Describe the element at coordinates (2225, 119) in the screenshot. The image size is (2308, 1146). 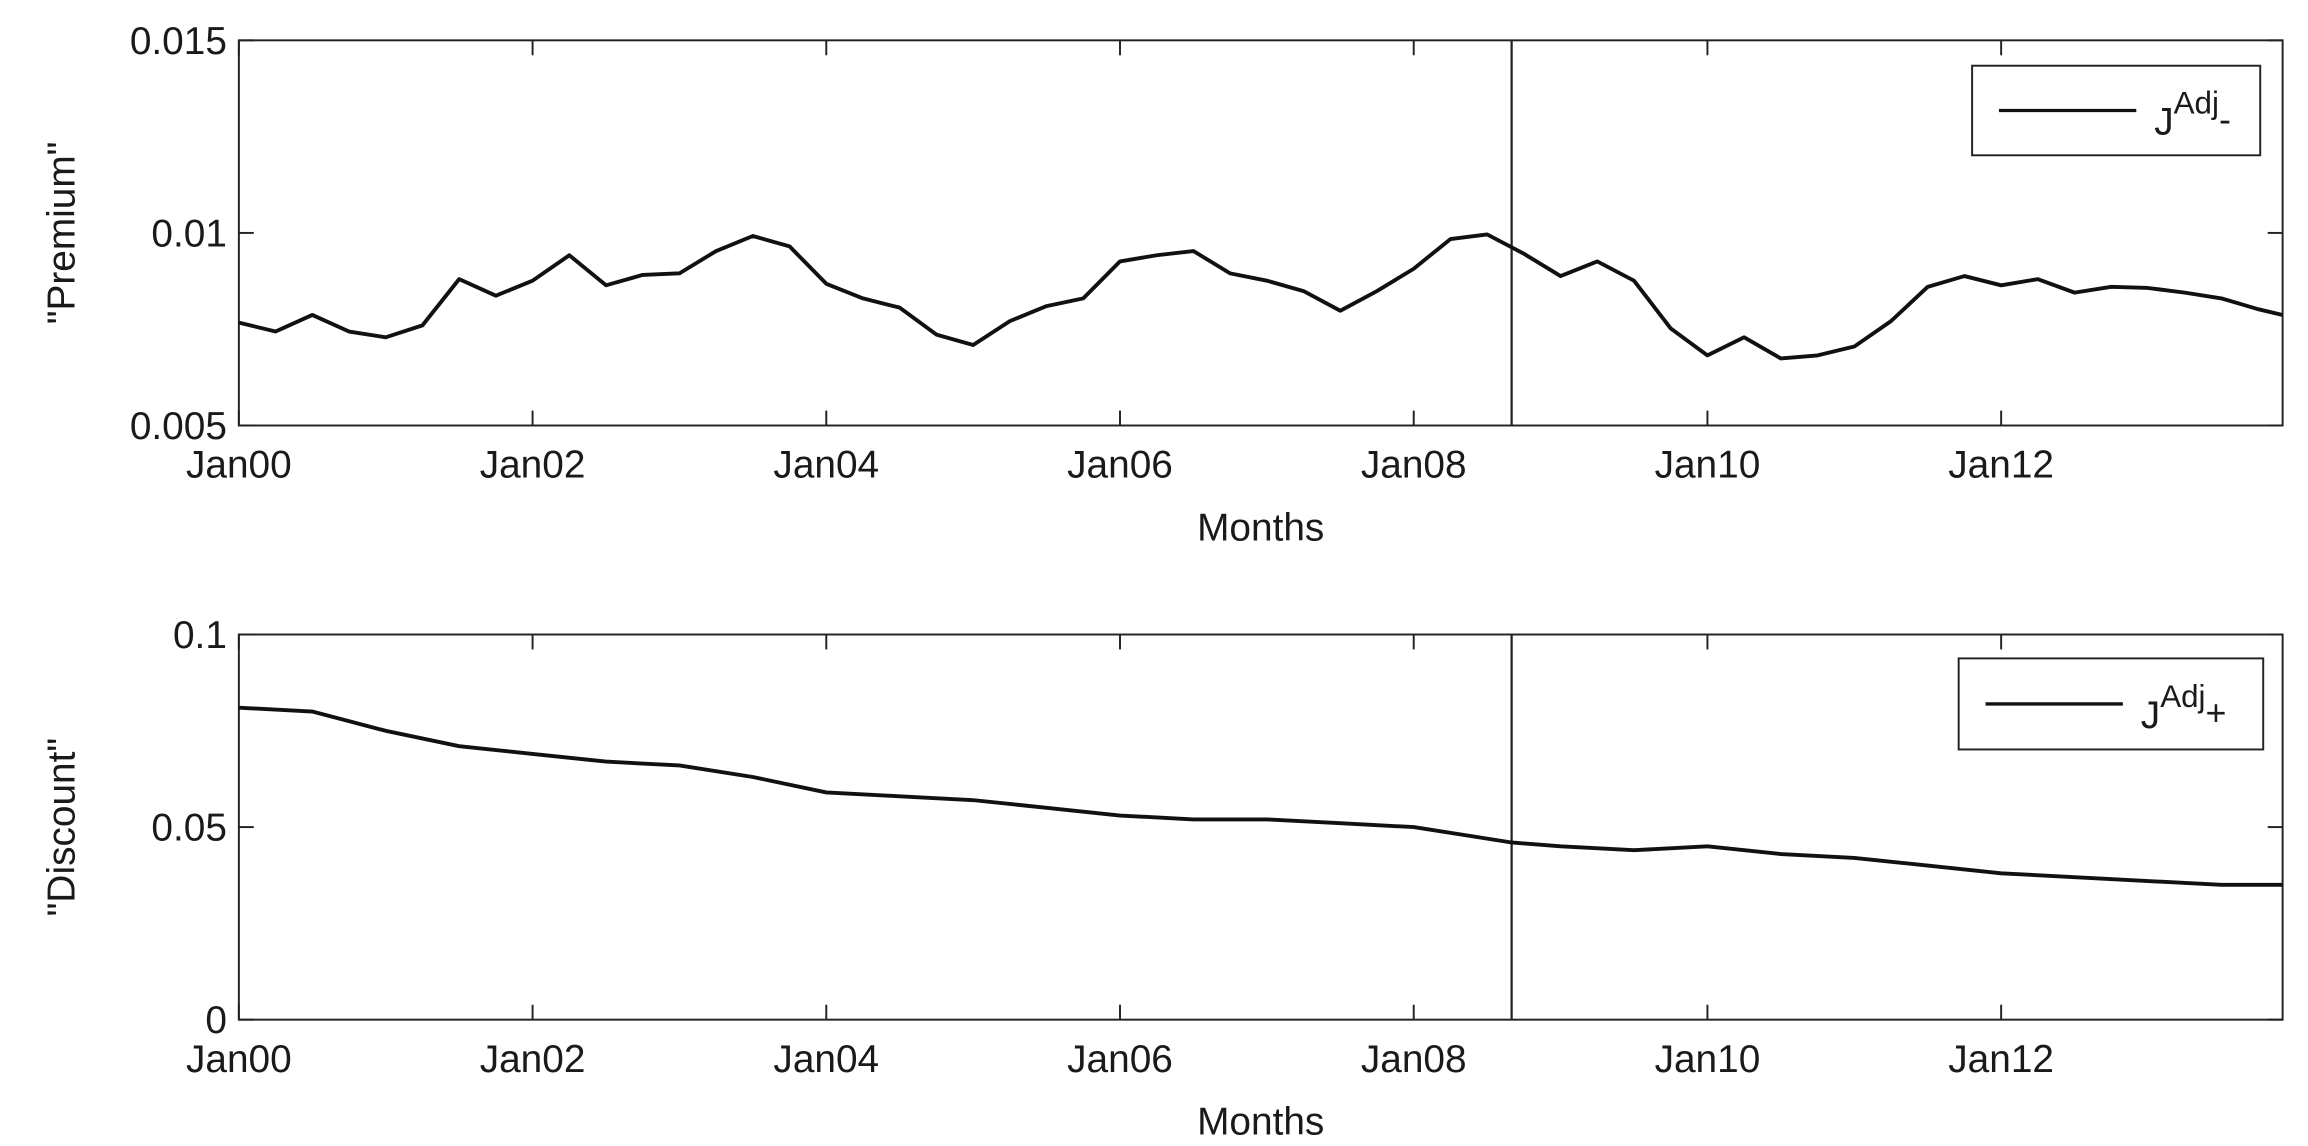
I see `legend-subscript: -` at that location.